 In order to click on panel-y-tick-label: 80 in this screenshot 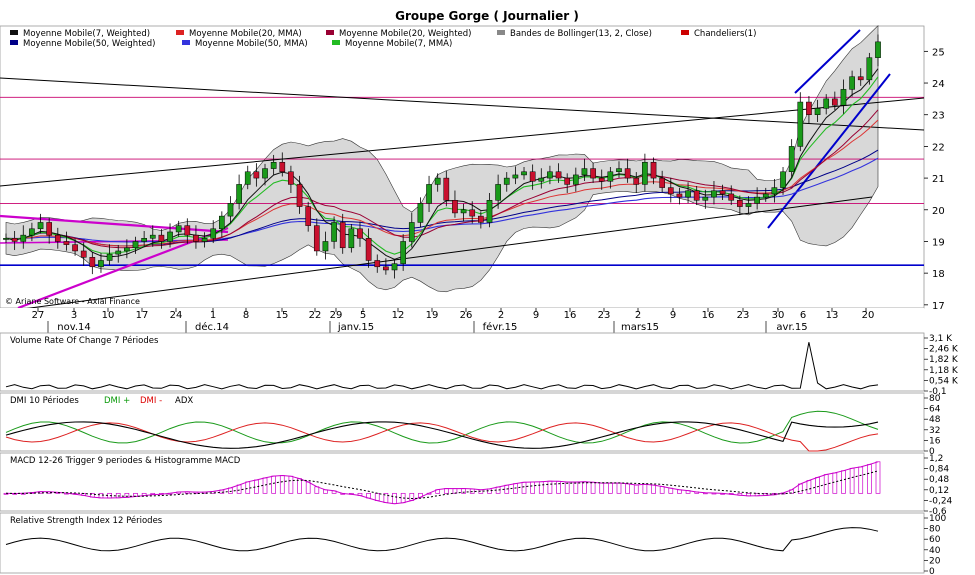, I will do `click(935, 530)`.